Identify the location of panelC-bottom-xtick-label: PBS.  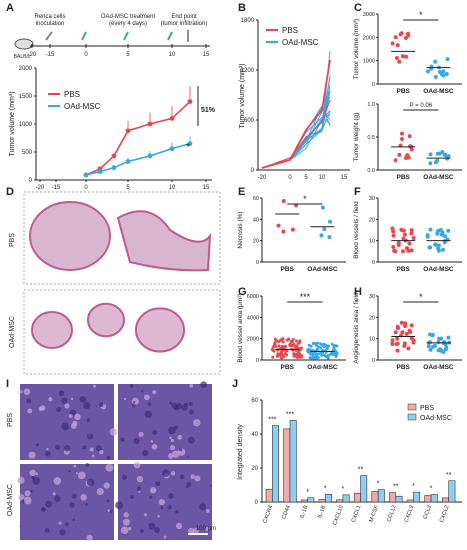
(404, 177).